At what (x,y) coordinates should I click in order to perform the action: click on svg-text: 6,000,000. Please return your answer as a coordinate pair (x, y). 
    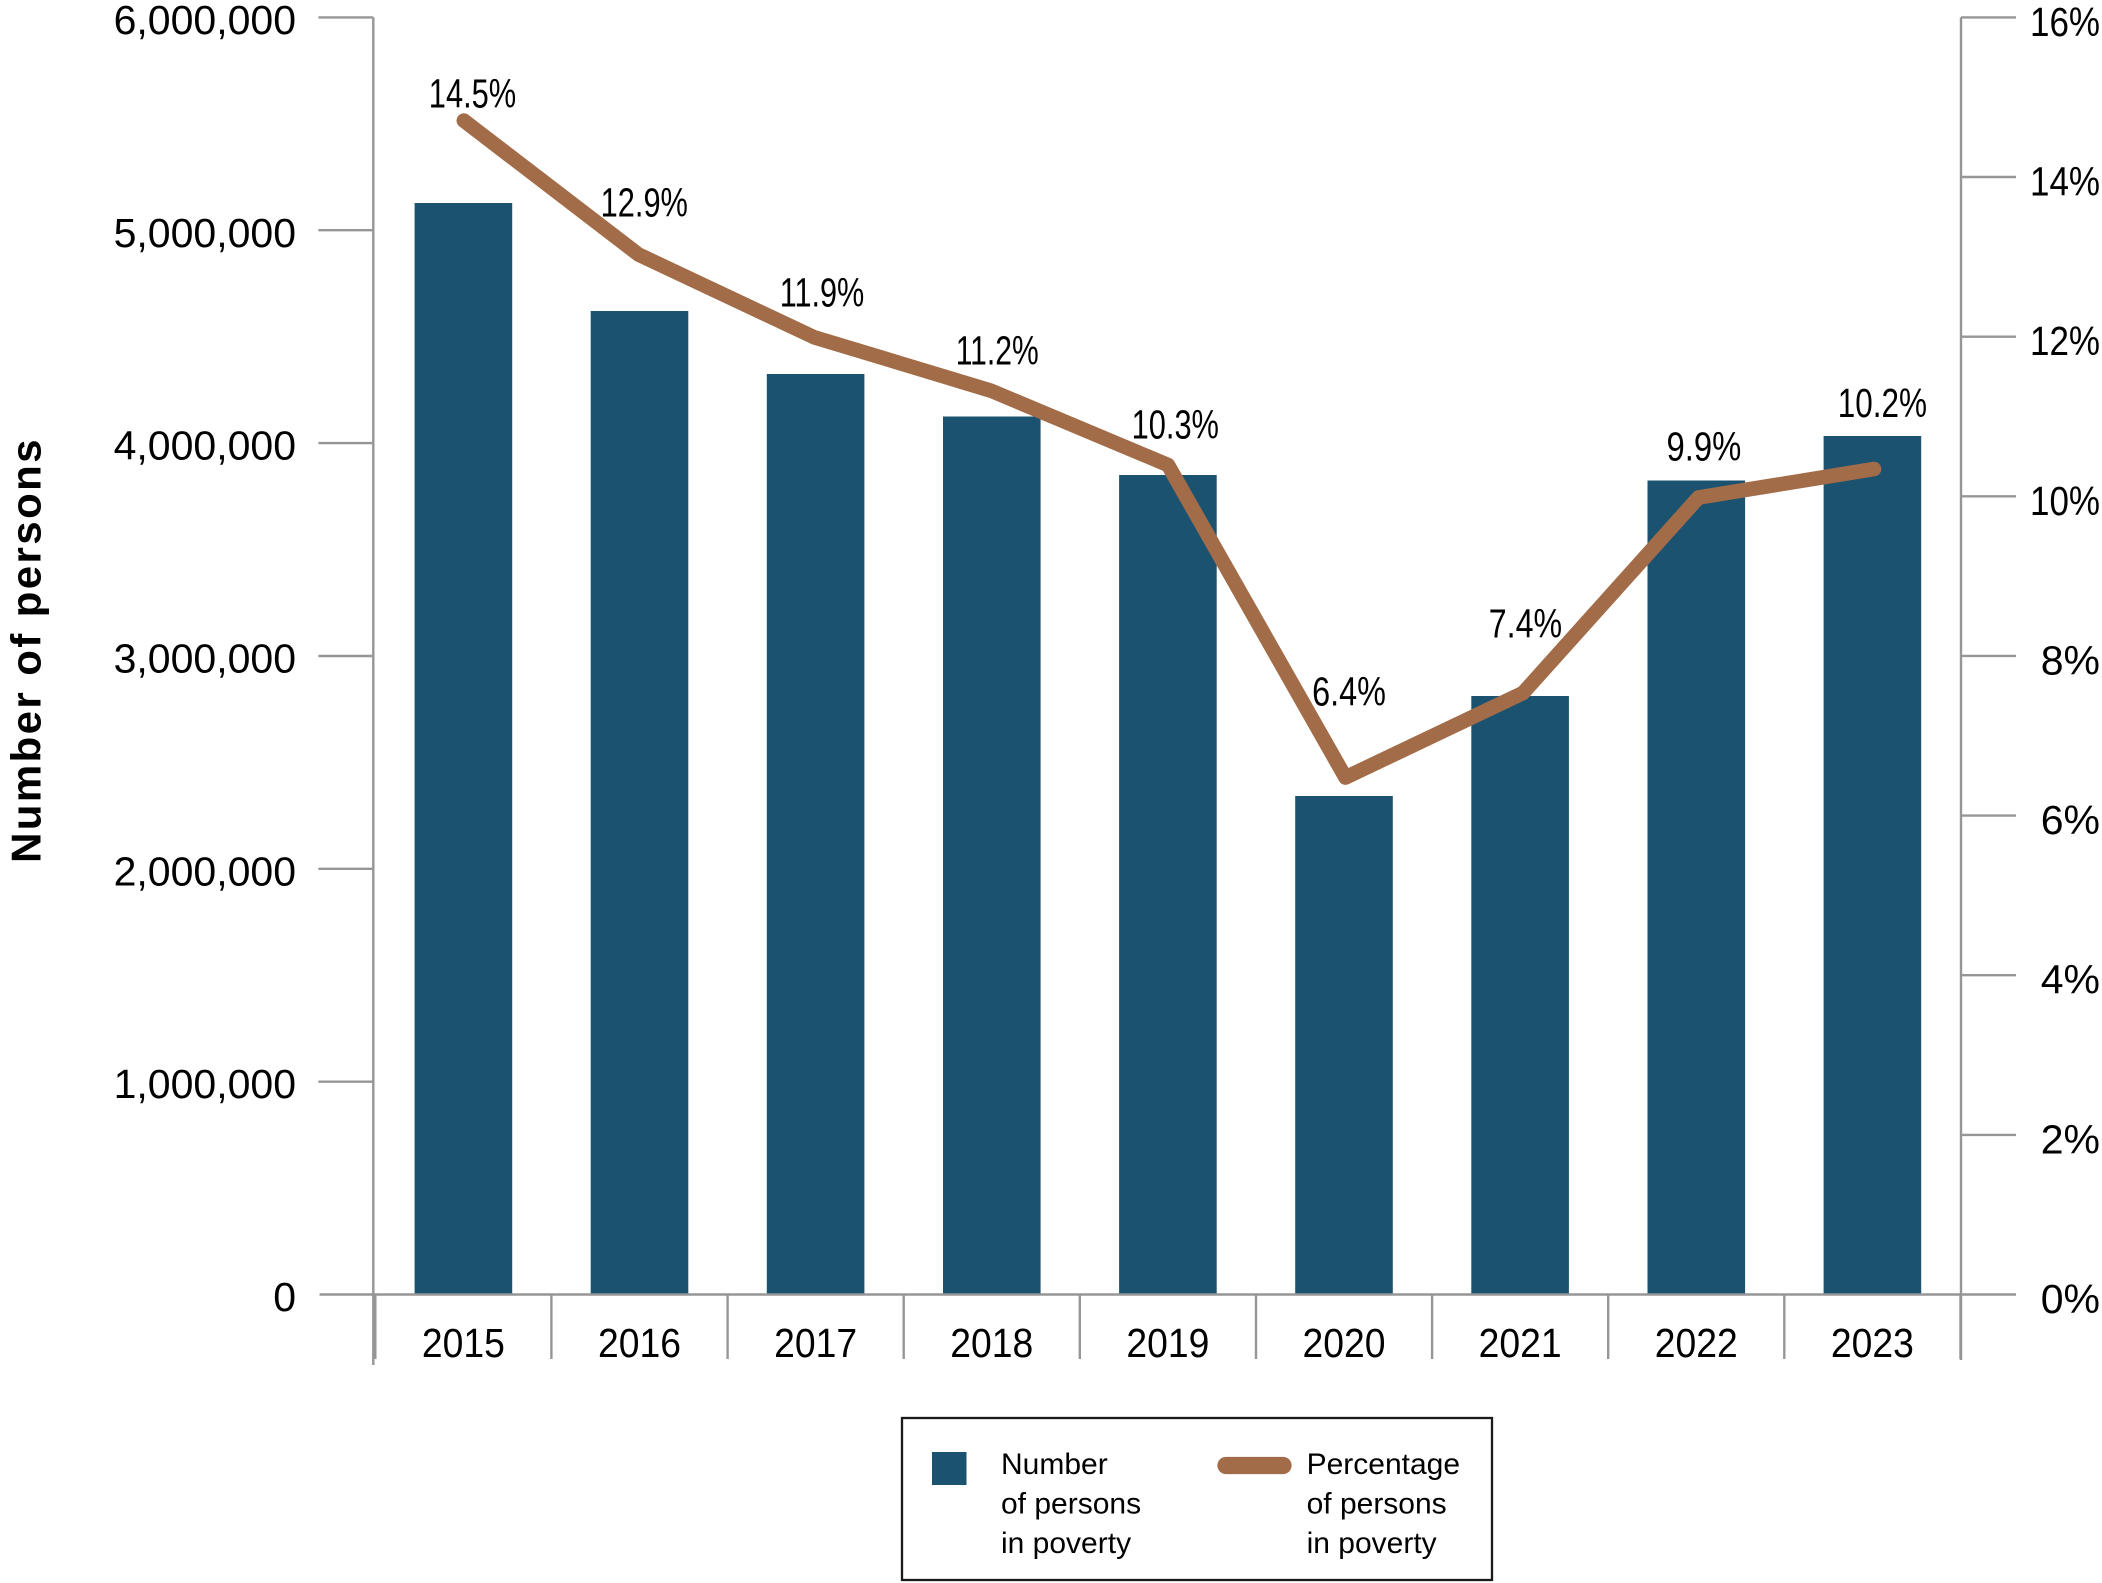
    Looking at the image, I should click on (205, 21).